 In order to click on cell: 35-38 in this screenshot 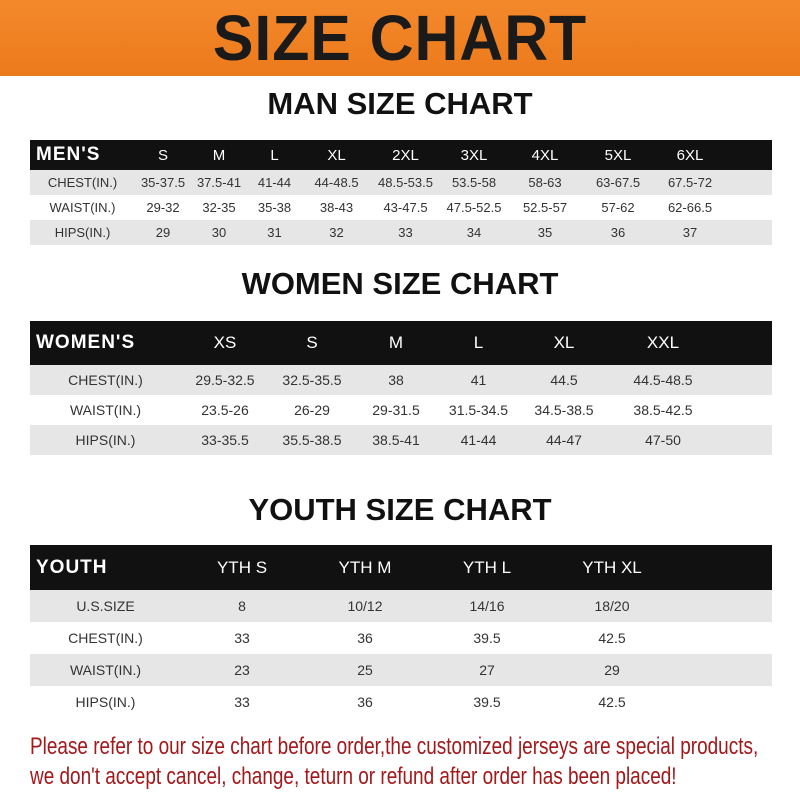, I will do `click(274, 207)`.